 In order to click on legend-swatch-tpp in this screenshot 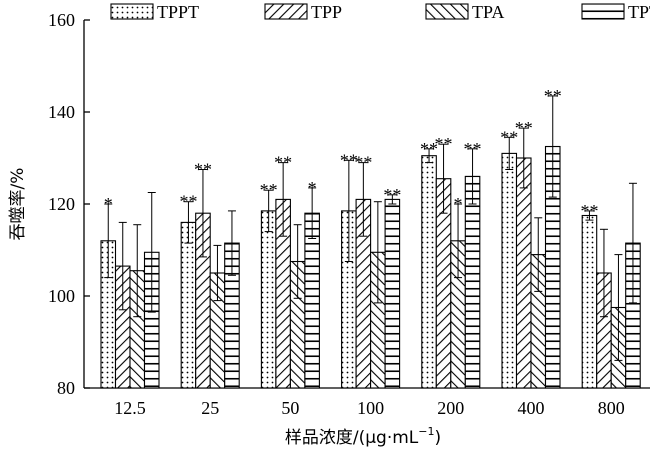, I will do `click(286, 11)`.